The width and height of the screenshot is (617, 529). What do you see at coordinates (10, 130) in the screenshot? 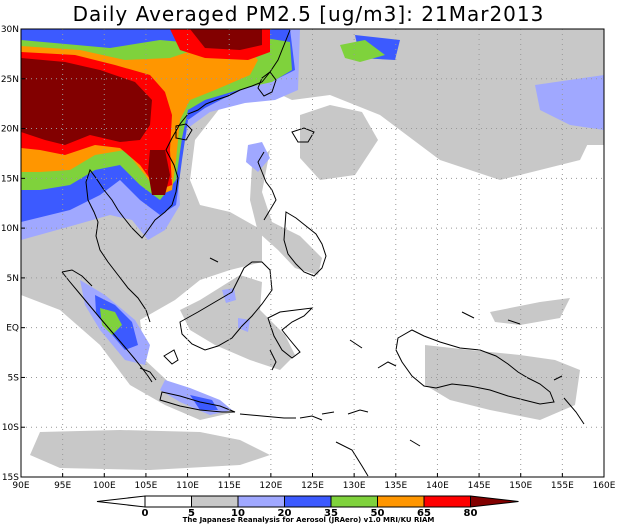
I see `lat-tick-label: 20N` at bounding box center [10, 130].